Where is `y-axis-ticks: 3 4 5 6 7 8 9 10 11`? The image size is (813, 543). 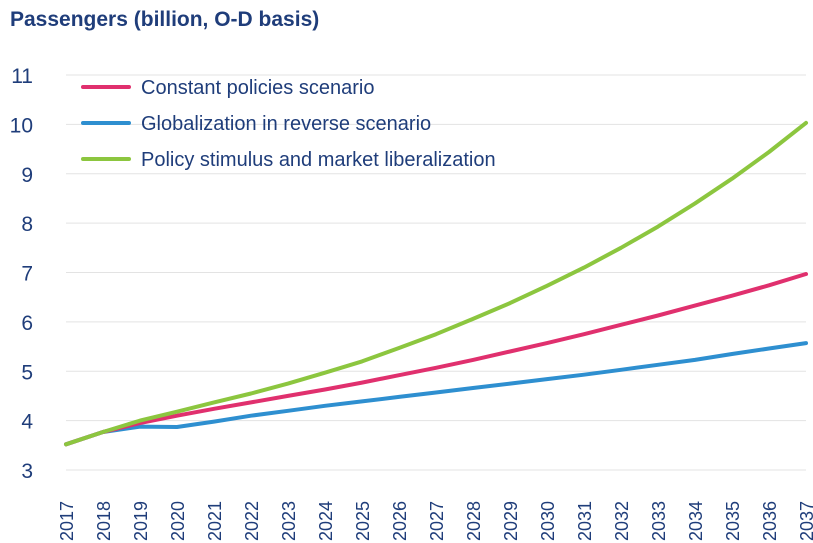 y-axis-ticks: 3 4 5 6 7 8 9 10 11 is located at coordinates (22, 274).